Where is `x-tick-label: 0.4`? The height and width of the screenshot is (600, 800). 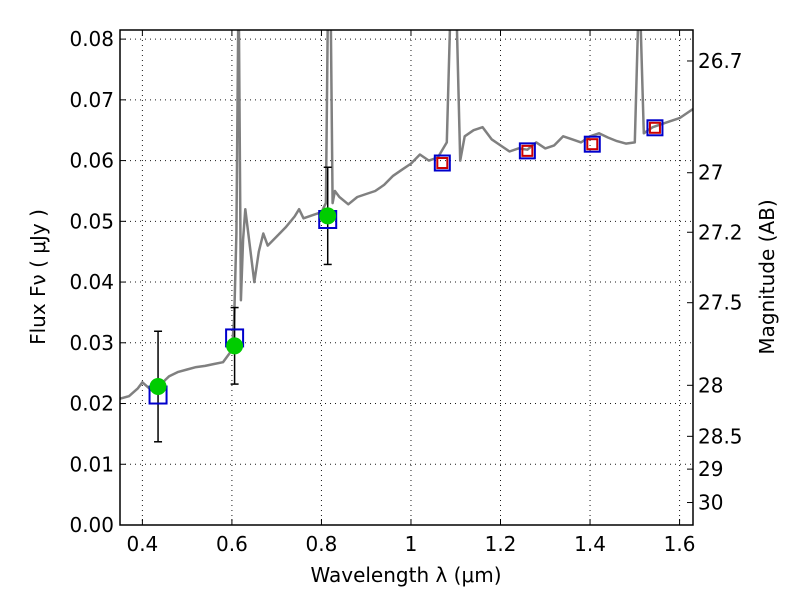
x-tick-label: 0.4 is located at coordinates (142, 544).